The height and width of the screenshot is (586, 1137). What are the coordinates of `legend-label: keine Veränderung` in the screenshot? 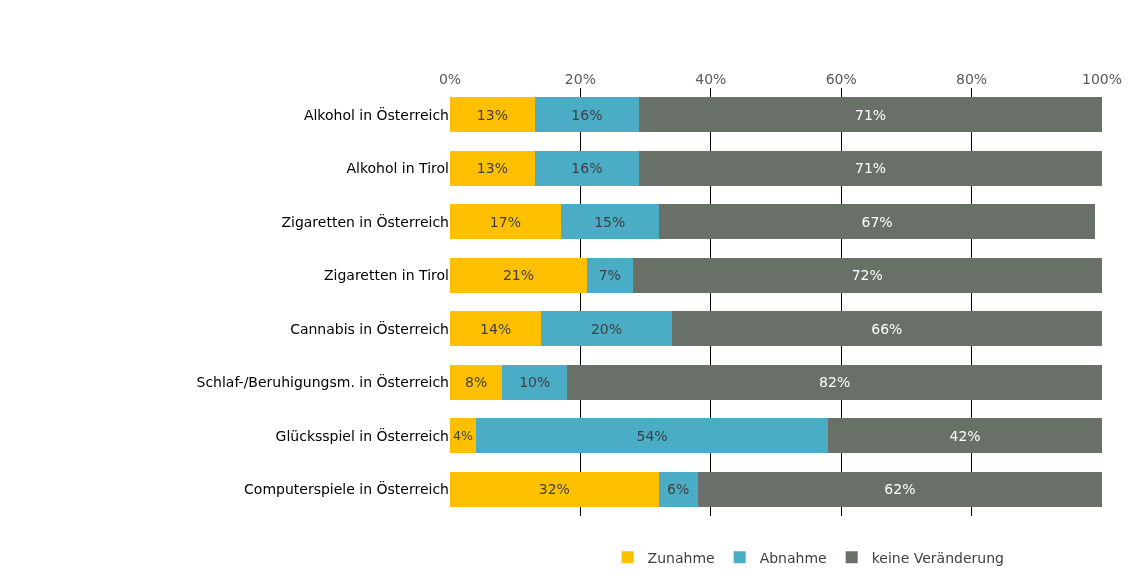 It's located at (937, 557).